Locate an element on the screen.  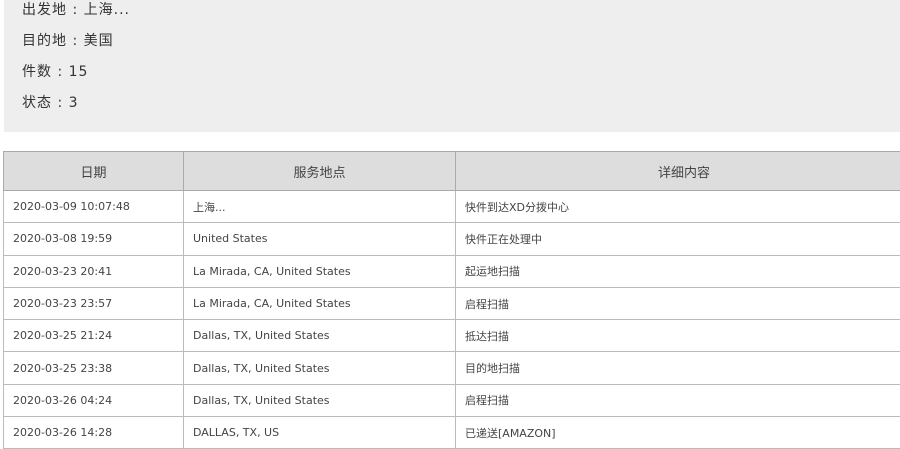
cell-date: 2020-03-25 21:24 is located at coordinates (94, 336).